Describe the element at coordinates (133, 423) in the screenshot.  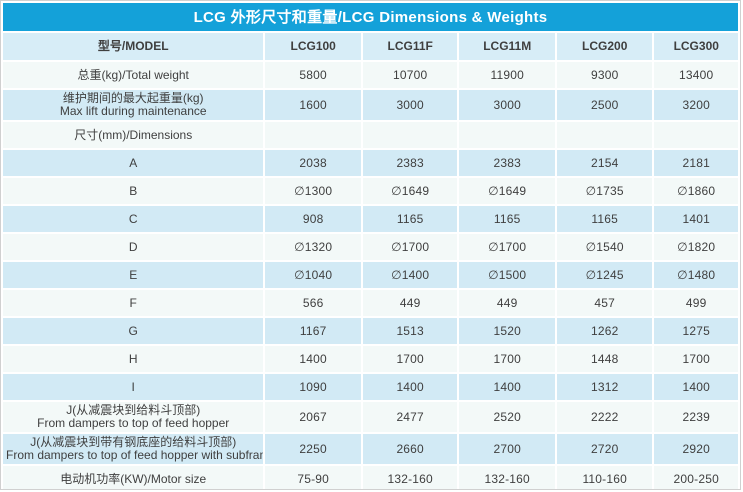
I see `row-label-english: From dampers to top of feed hopper` at that location.